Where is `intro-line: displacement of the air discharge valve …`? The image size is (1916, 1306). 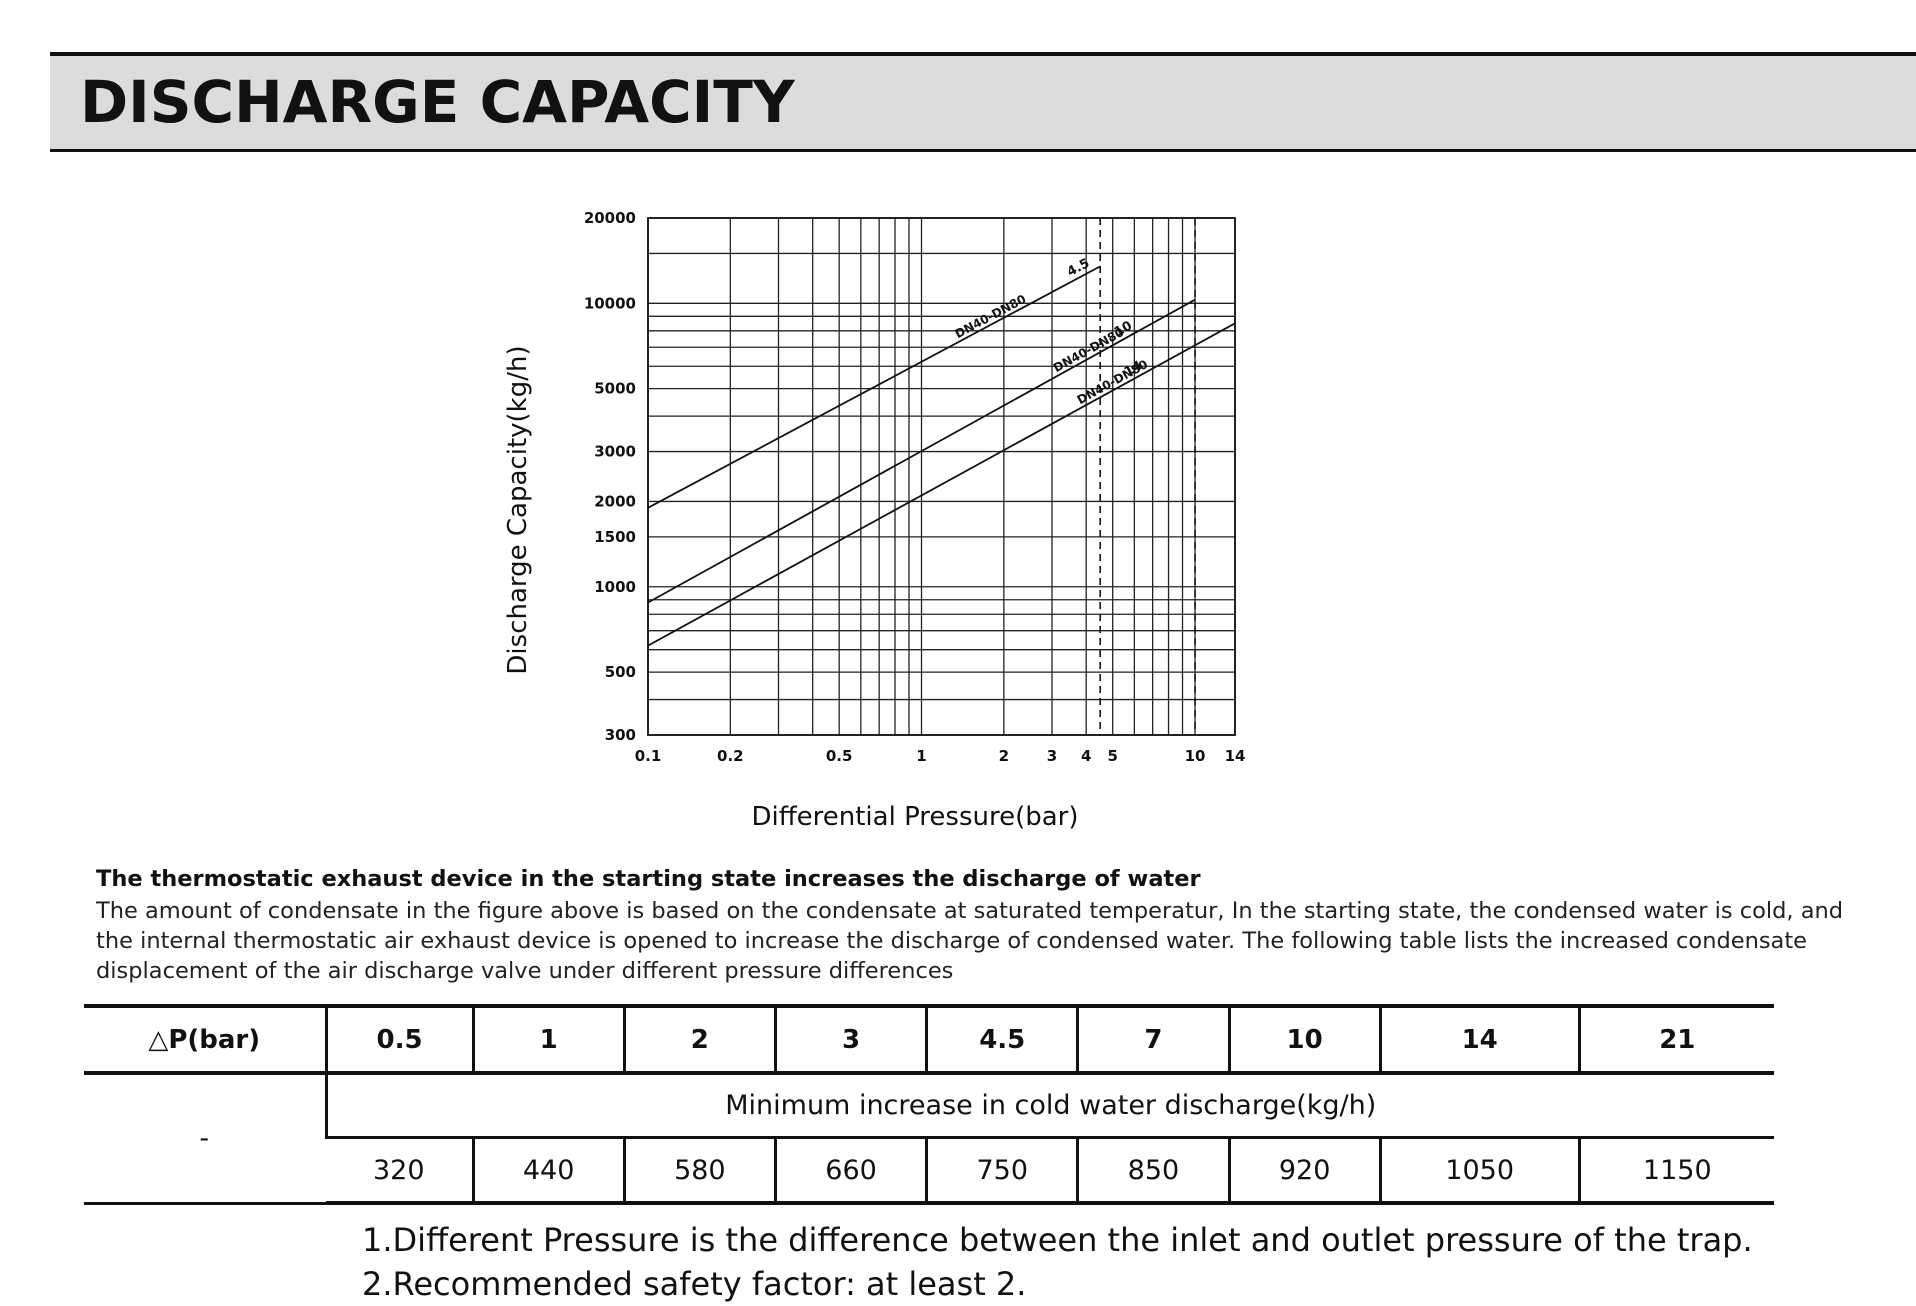
intro-line: displacement of the air discharge valve … is located at coordinates (525, 971).